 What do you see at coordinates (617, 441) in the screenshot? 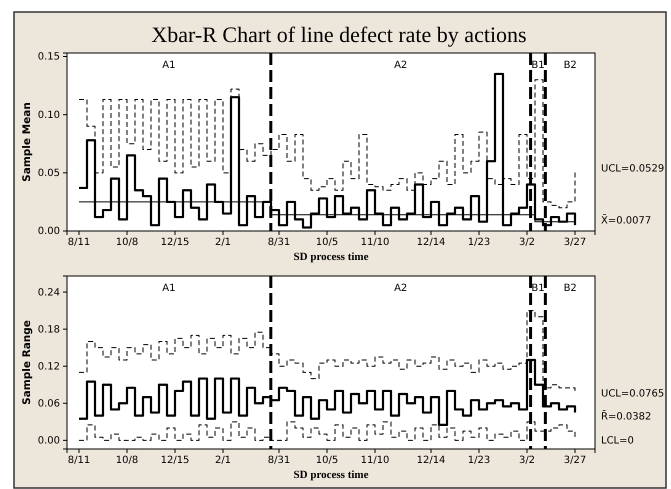
I see `text: LCL=0` at bounding box center [617, 441].